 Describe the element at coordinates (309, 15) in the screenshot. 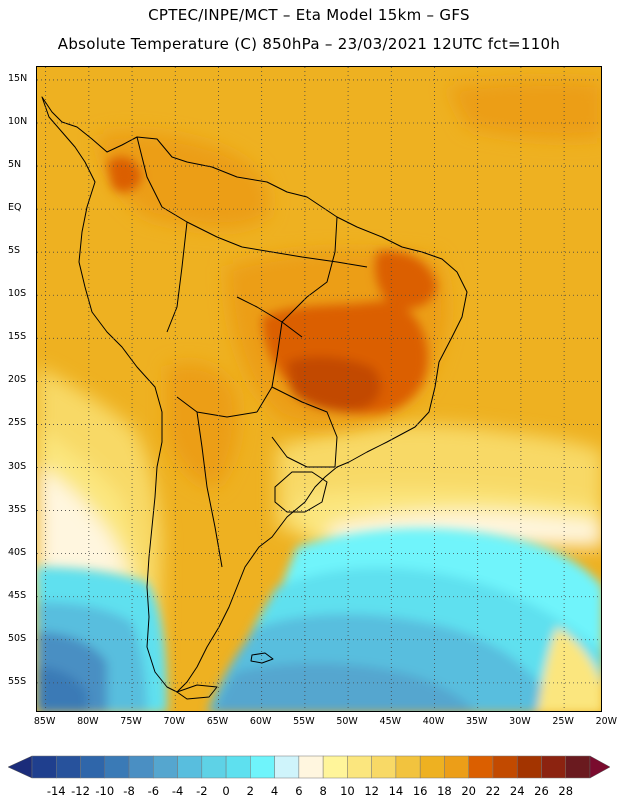

I see `map-title: CPTEC/INPE/MCT – Eta Model 15km – GFS` at that location.